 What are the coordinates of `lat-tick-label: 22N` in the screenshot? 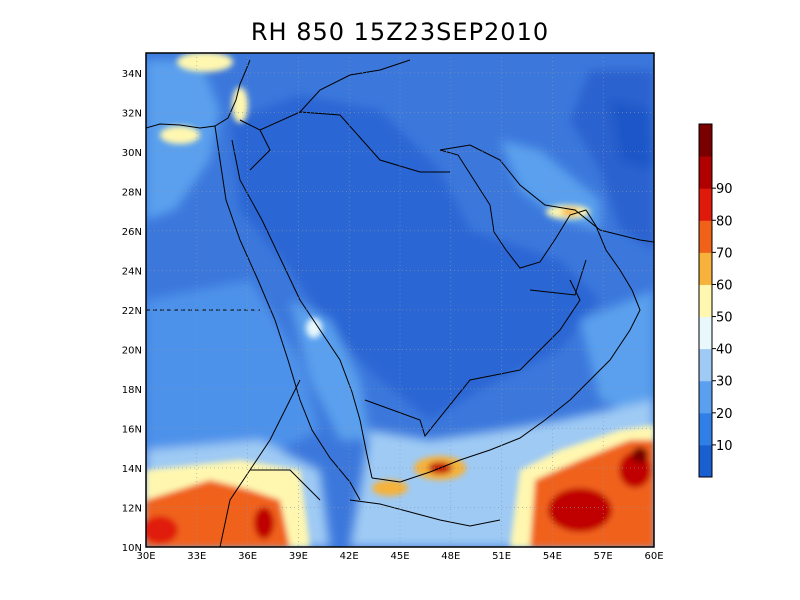 It's located at (132, 311).